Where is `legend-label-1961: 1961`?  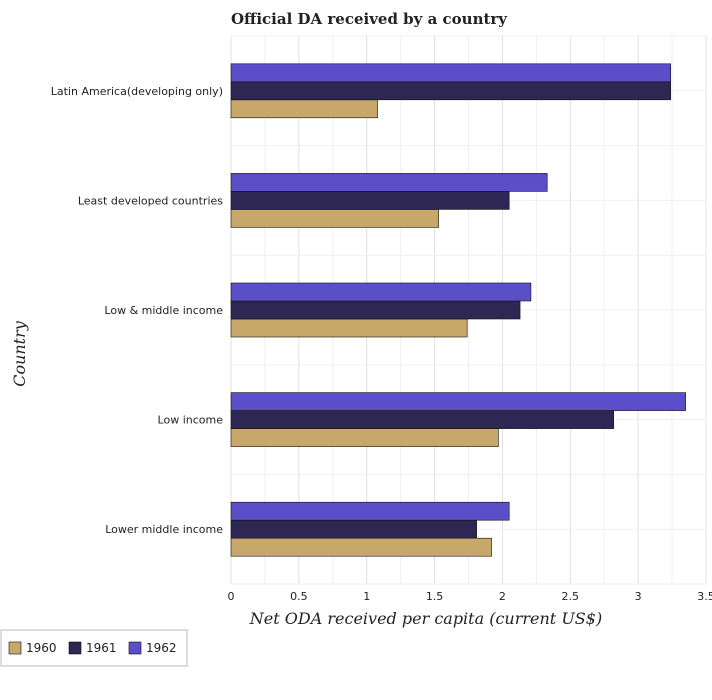
legend-label-1961: 1961 is located at coordinates (101, 648).